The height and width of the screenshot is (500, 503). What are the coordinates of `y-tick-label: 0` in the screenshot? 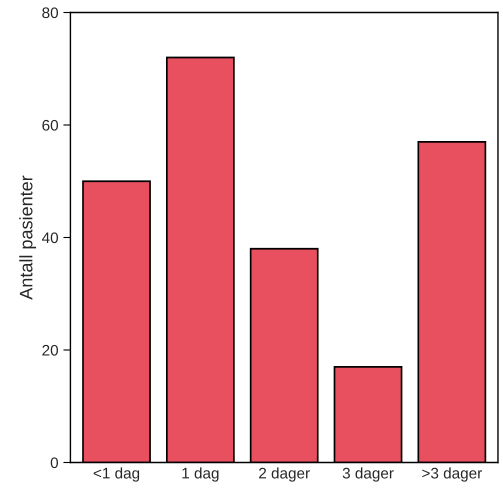 It's located at (54, 462).